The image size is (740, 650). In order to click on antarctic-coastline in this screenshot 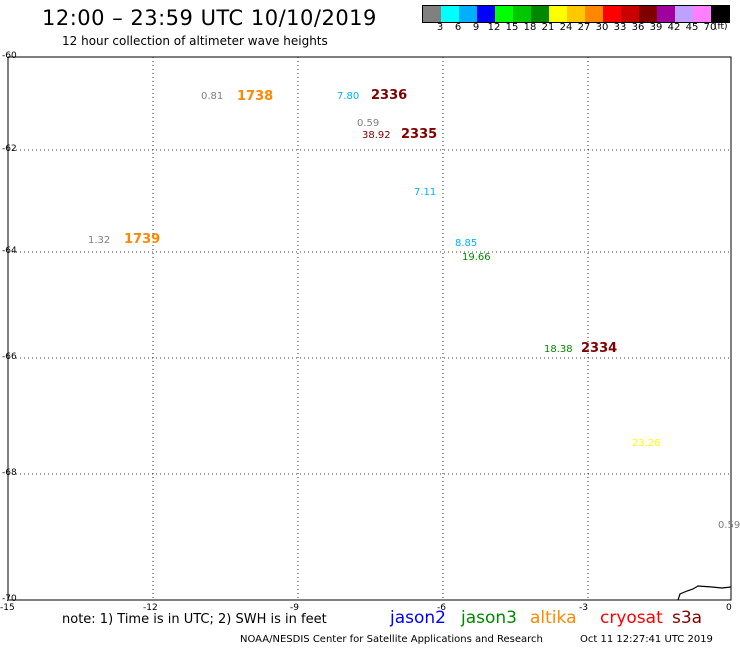, I will do `click(704, 593)`.